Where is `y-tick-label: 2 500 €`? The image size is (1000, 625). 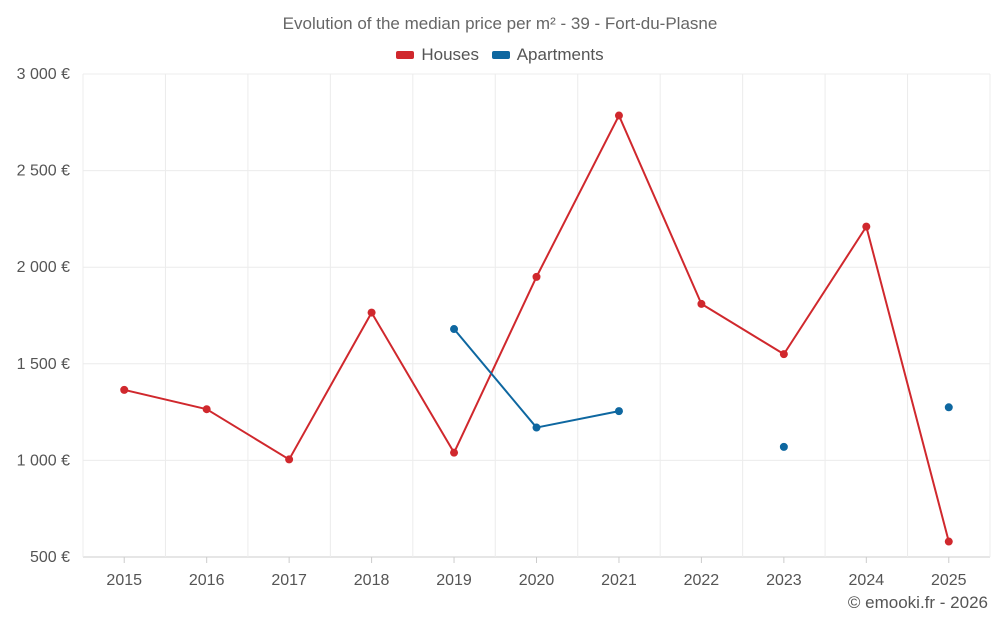
y-tick-label: 2 500 € is located at coordinates (43, 171).